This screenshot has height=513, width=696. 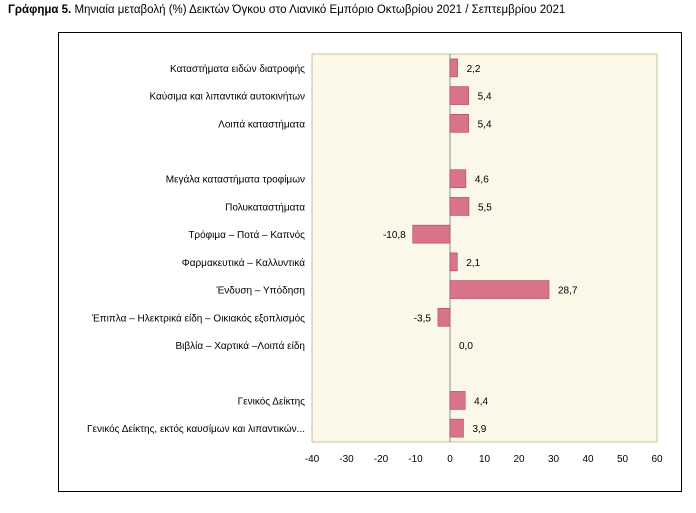 What do you see at coordinates (657, 459) in the screenshot?
I see `x-tick-label: 60` at bounding box center [657, 459].